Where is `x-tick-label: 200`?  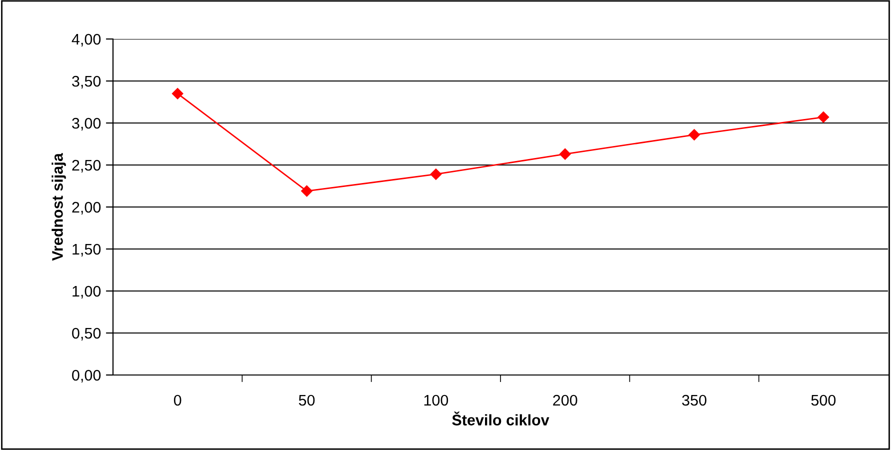
x-tick-label: 200 is located at coordinates (565, 400).